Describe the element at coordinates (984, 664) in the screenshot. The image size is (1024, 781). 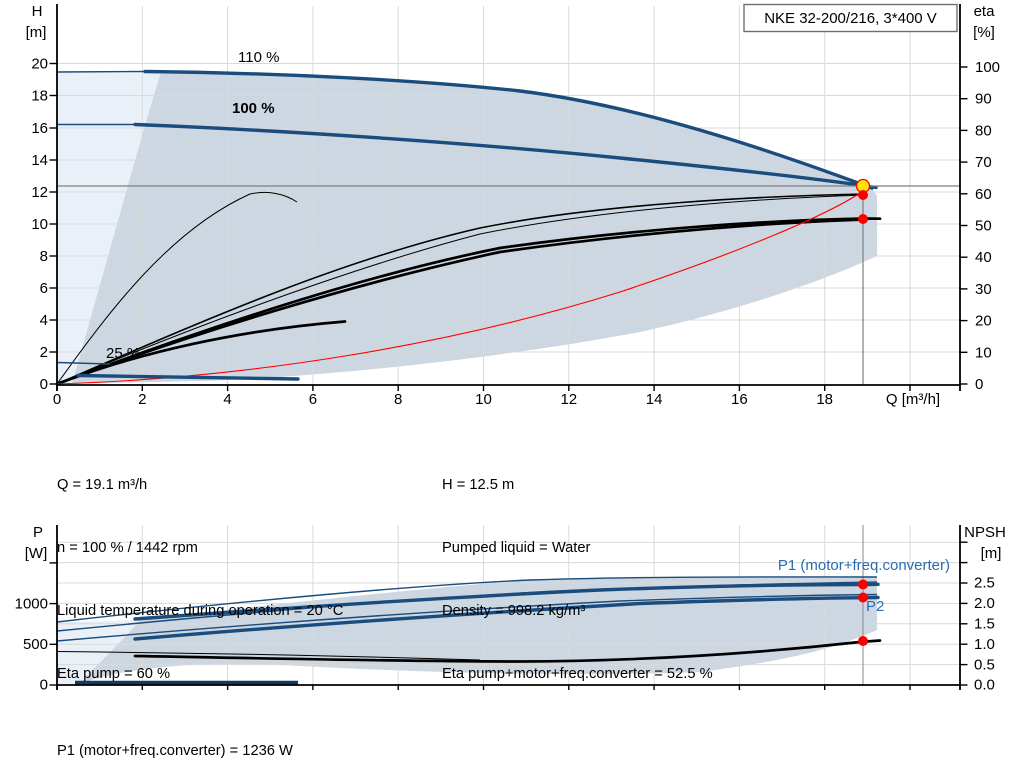
I see `svg-text: 0.5` at that location.